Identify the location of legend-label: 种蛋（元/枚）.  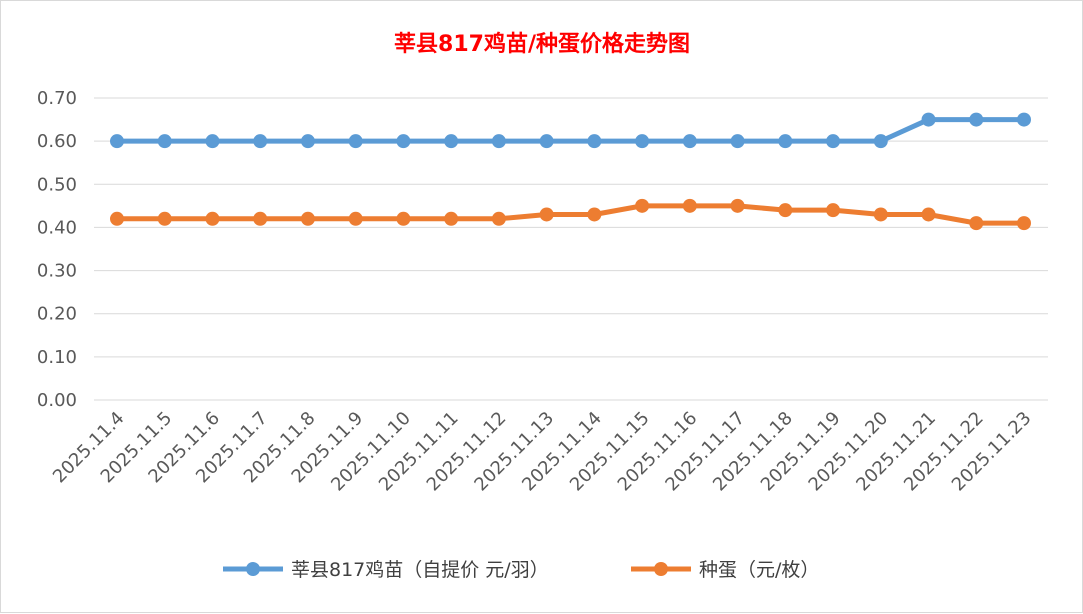
(759, 570).